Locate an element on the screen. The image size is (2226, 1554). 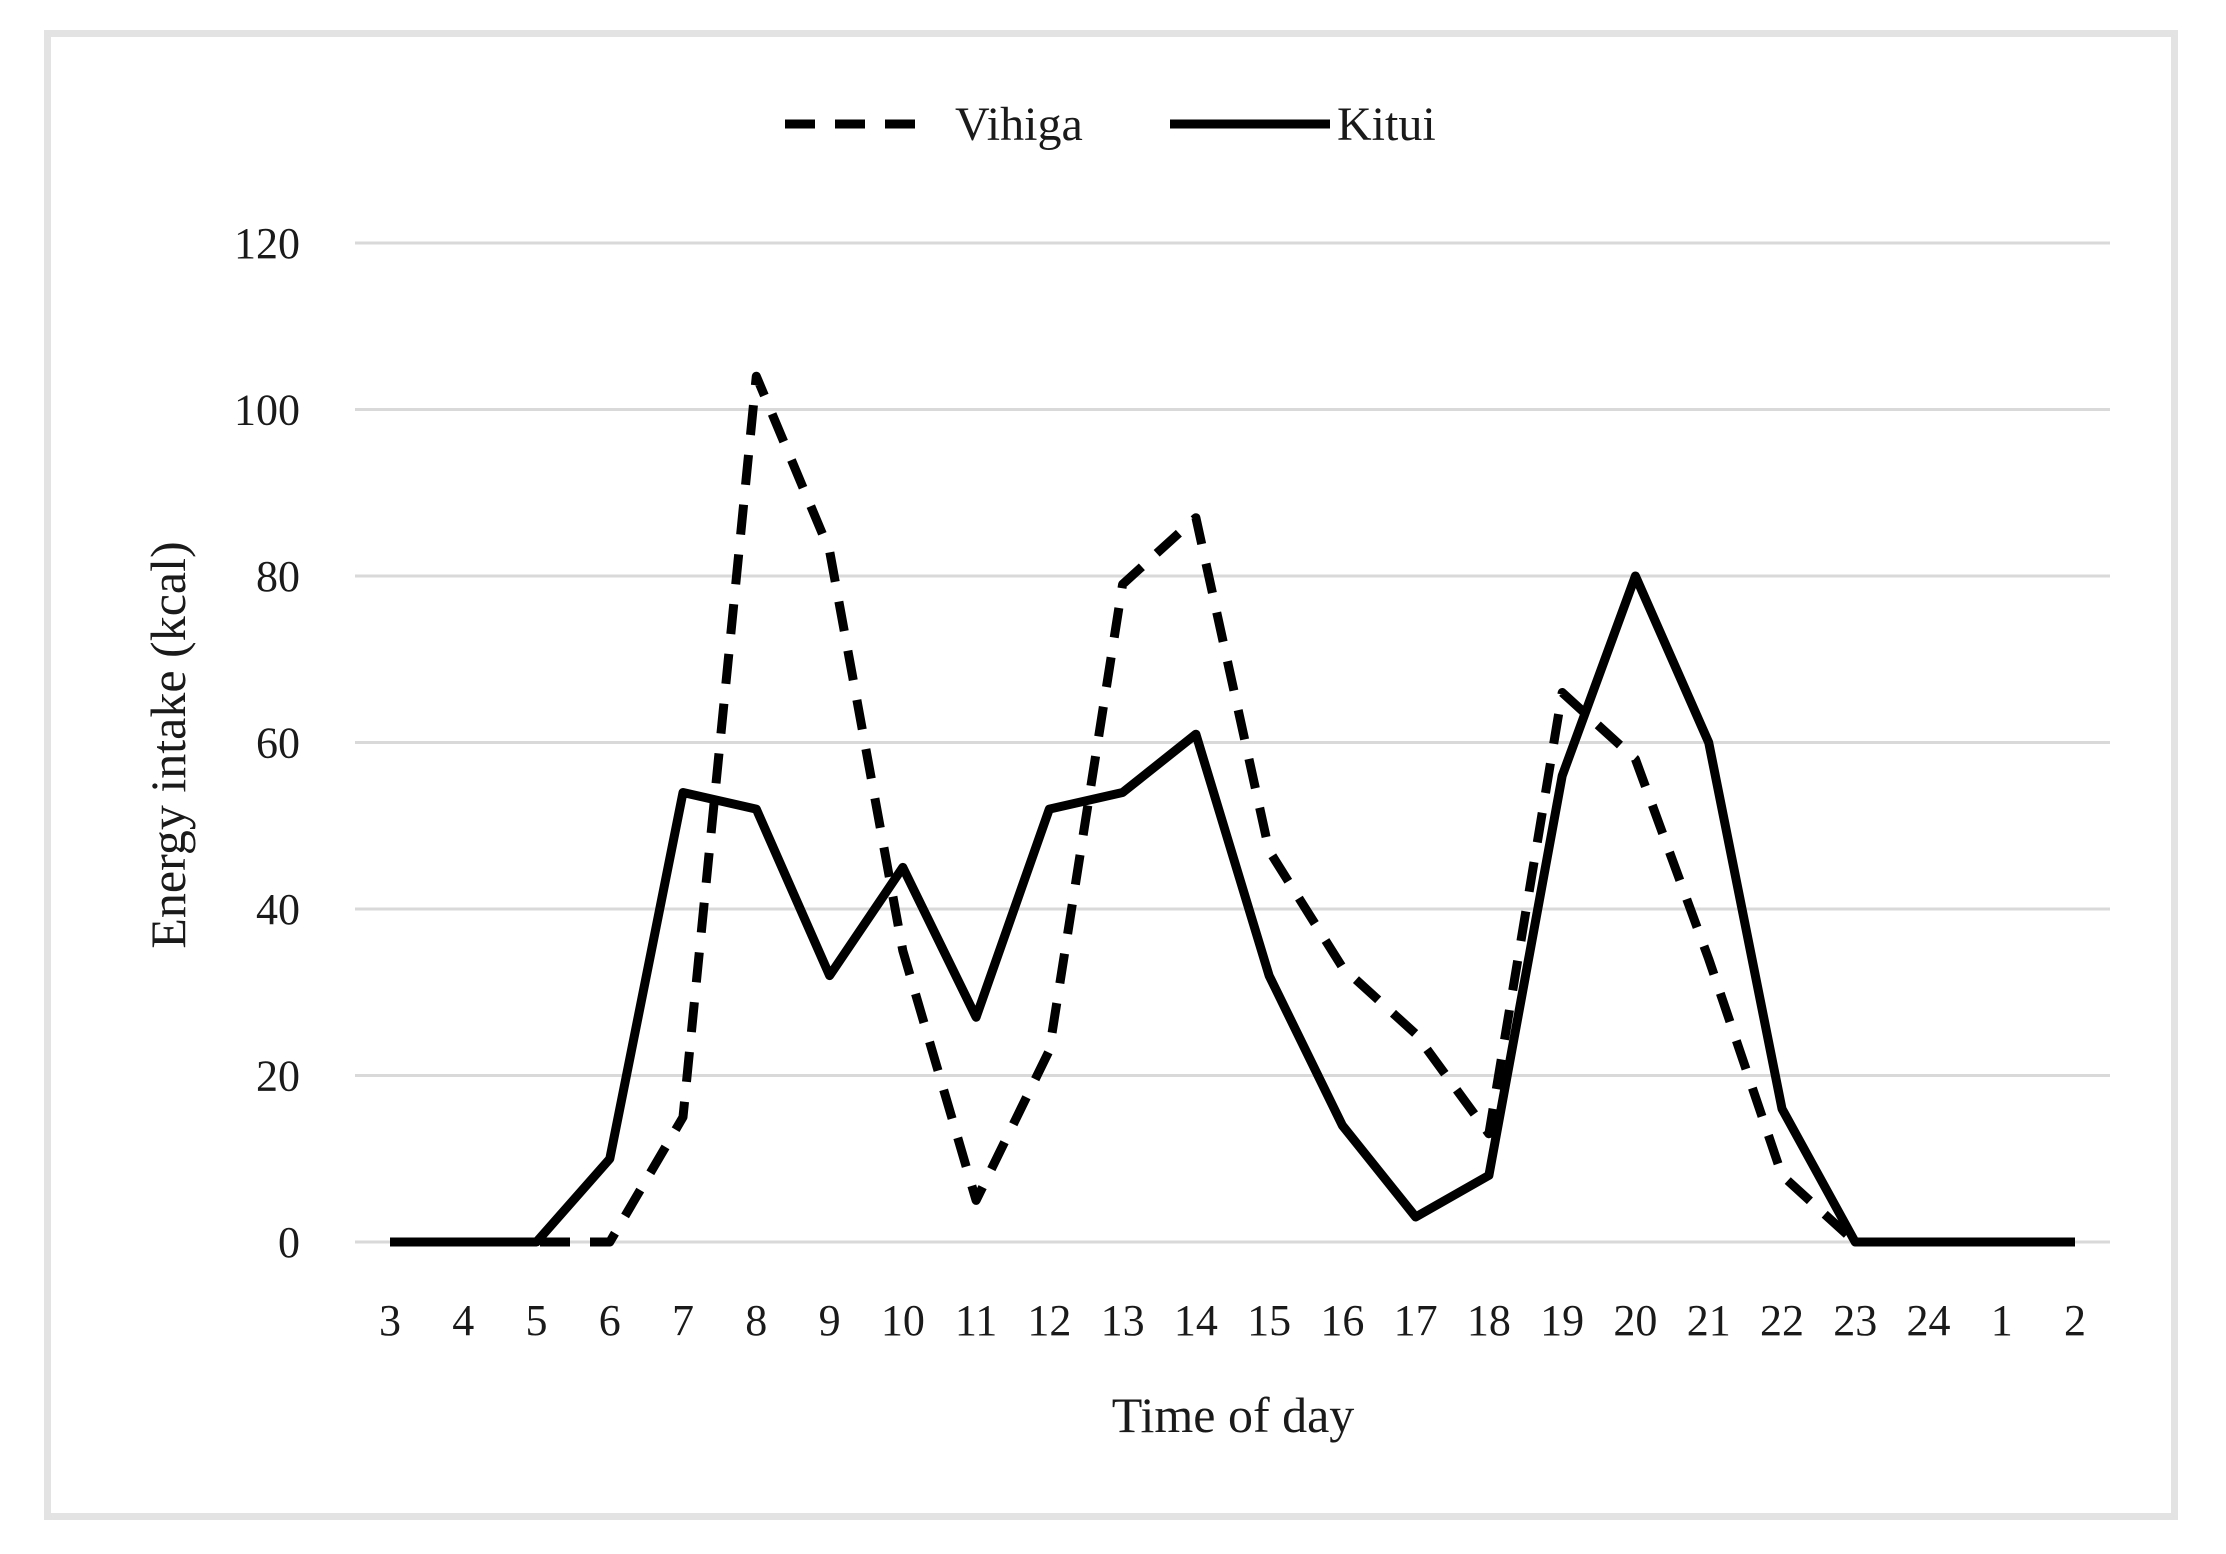
legend-label-vihiga: Vihiga is located at coordinates (1019, 124).